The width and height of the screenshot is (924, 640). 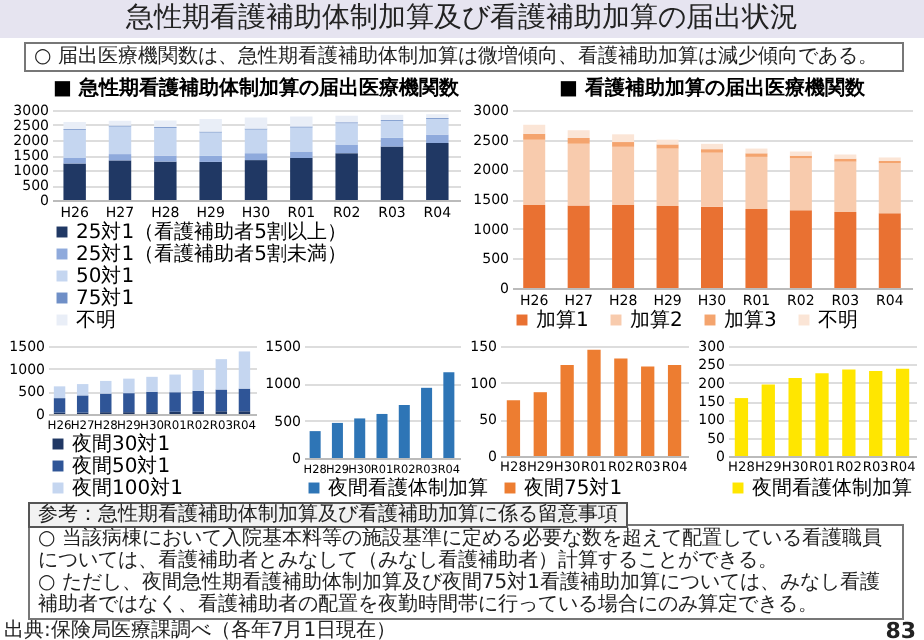 I want to click on text: 83, so click(x=900, y=629).